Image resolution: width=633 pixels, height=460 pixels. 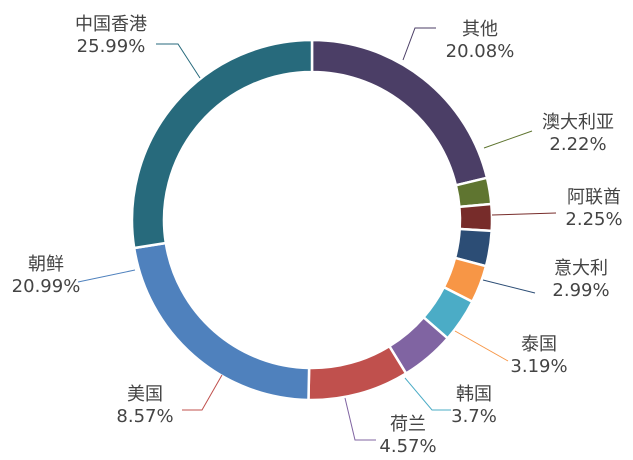 What do you see at coordinates (581, 268) in the screenshot?
I see `slice-label-3: 意大利` at bounding box center [581, 268].